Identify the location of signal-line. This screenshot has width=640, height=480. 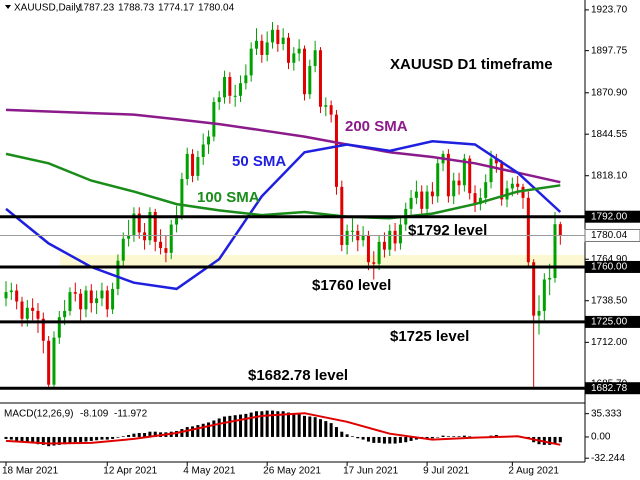
(283, 429).